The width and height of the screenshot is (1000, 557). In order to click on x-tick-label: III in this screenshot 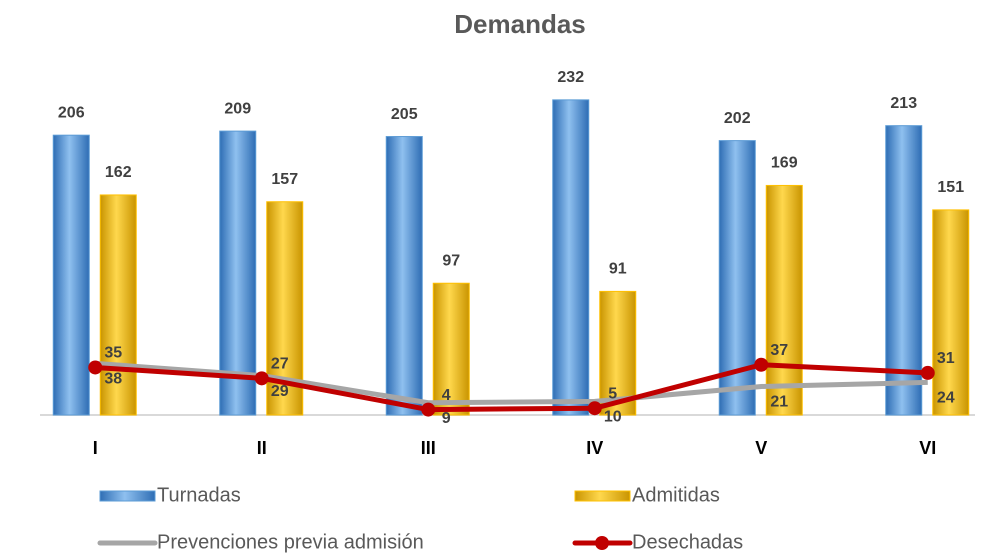, I will do `click(428, 448)`.